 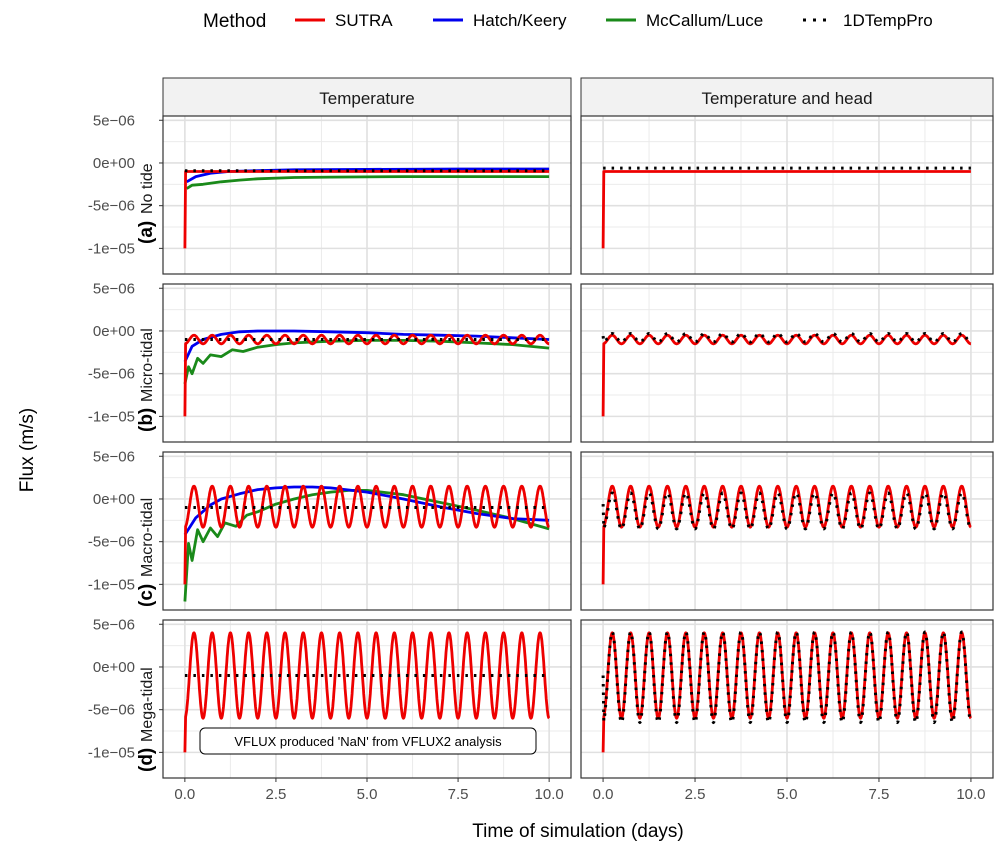 What do you see at coordinates (146, 595) in the screenshot?
I see `row-letter-c: (c)` at bounding box center [146, 595].